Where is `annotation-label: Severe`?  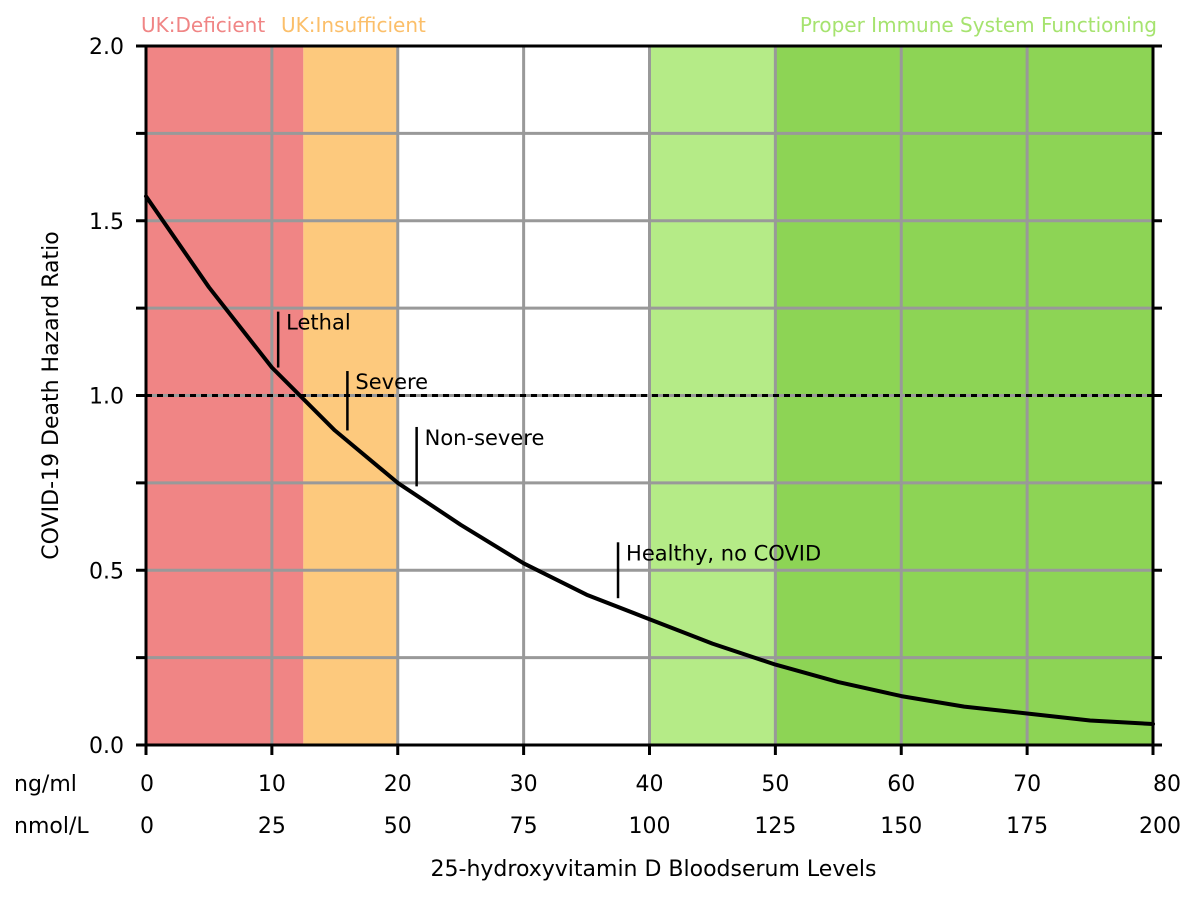
annotation-label: Severe is located at coordinates (391, 382).